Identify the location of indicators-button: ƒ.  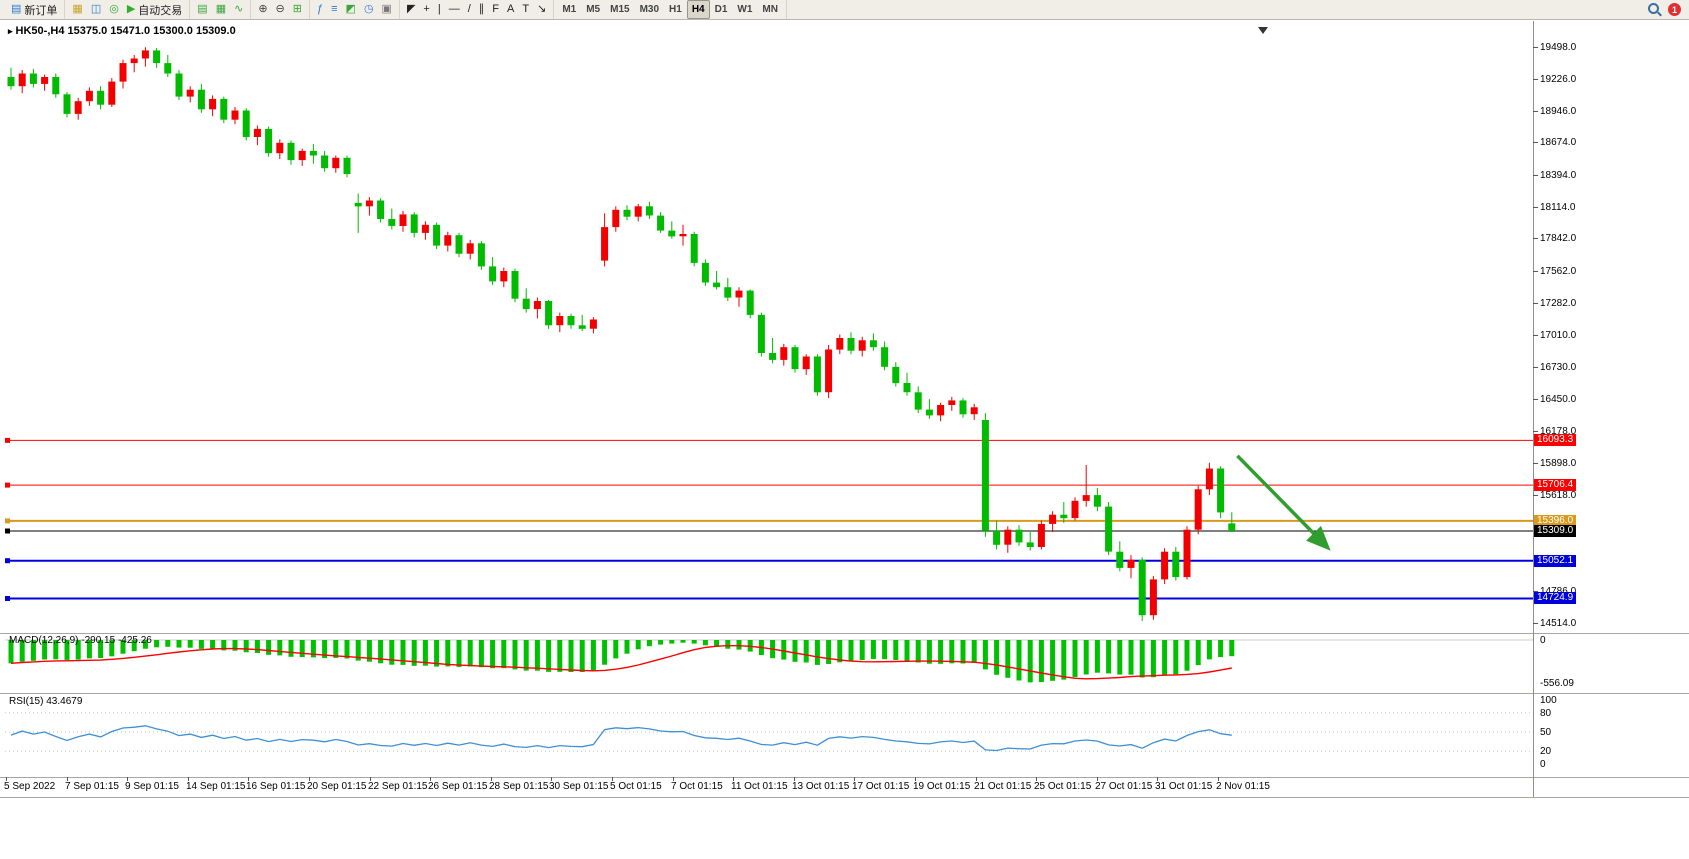
(320, 9).